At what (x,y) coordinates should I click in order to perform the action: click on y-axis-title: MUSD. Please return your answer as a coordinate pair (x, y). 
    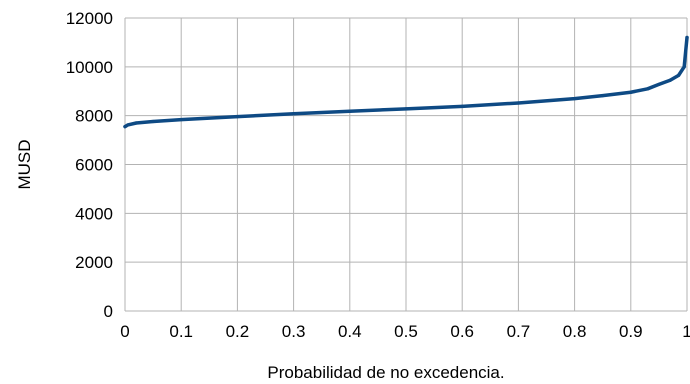
    Looking at the image, I should click on (24, 164).